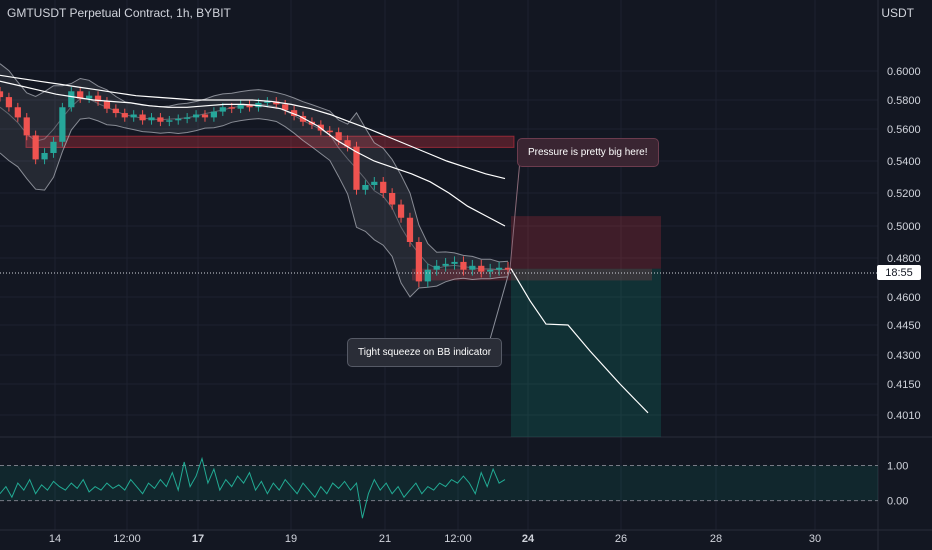 The image size is (932, 550). I want to click on annotation-squeeze-text: Tight squeeze on BB indicator, so click(425, 352).